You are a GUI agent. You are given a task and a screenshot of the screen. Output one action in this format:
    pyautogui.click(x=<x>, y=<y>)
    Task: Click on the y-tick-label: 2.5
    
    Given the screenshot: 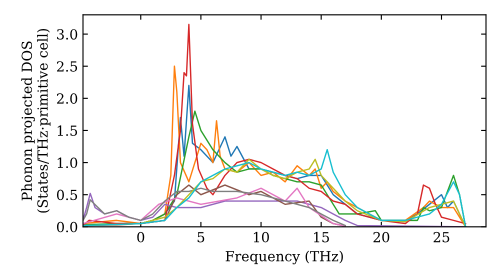 What is the action you would take?
    pyautogui.click(x=67, y=66)
    